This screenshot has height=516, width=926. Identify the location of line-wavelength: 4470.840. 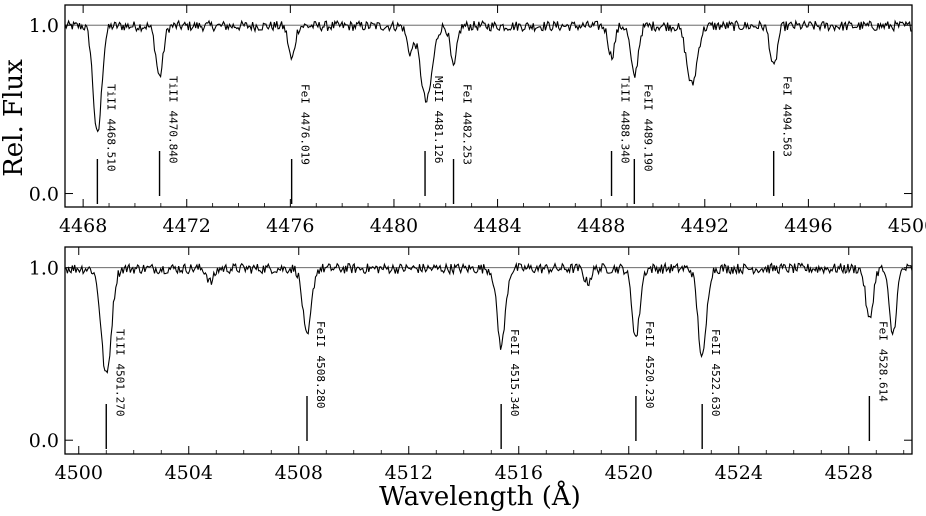
(173, 137).